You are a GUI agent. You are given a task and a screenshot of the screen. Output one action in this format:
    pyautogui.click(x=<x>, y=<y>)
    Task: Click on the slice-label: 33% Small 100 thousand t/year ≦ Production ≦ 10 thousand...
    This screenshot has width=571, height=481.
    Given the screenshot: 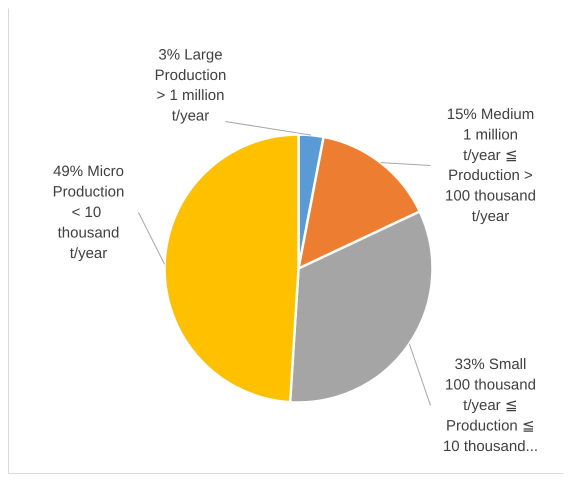 What is the action you would take?
    pyautogui.click(x=490, y=405)
    